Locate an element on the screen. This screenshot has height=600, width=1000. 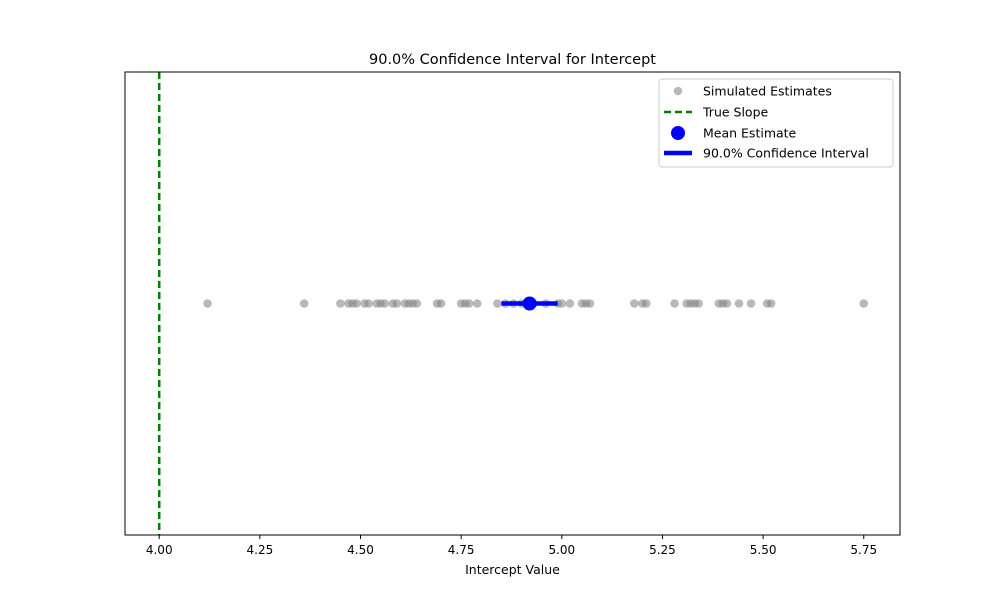
legend-scatter-marker is located at coordinates (678, 91).